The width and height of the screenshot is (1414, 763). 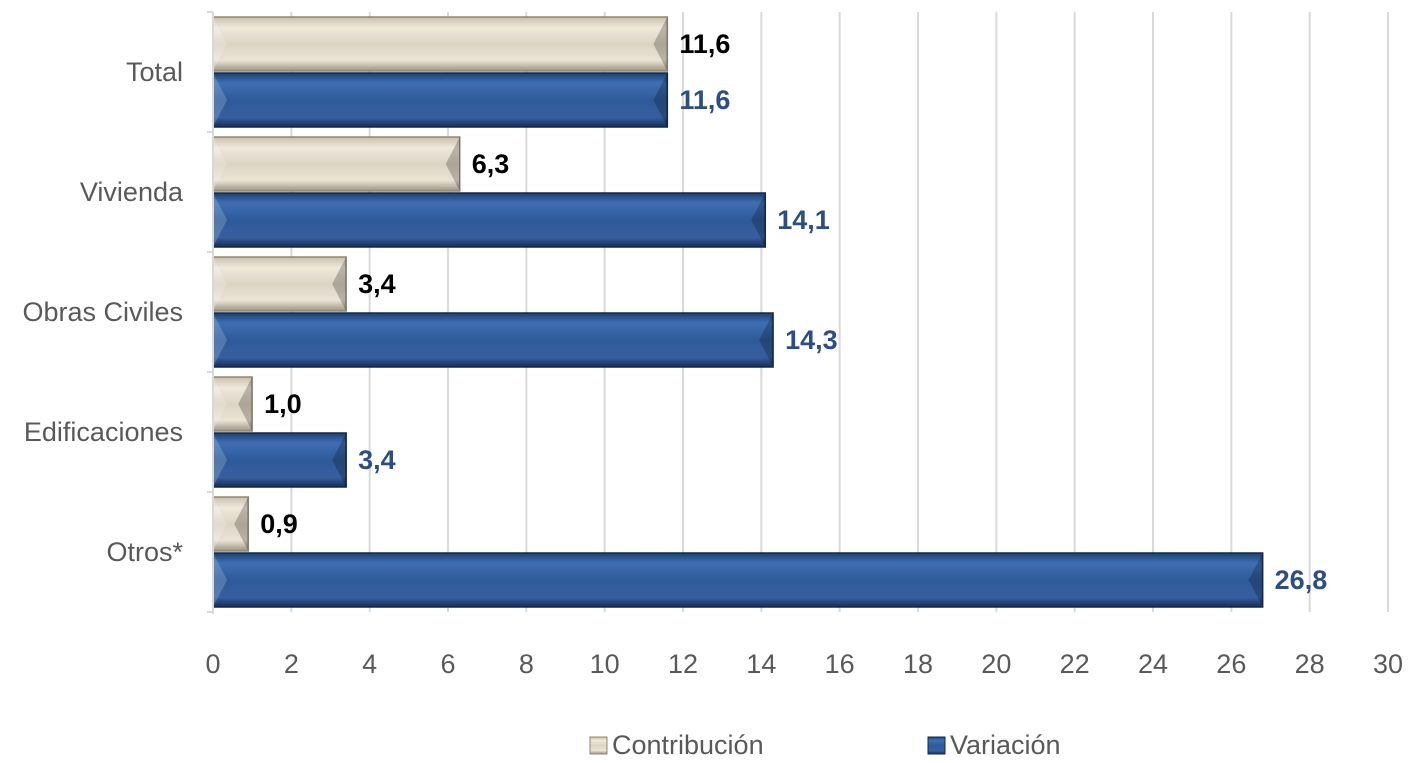 I want to click on category-label: Vivienda, so click(x=132, y=192).